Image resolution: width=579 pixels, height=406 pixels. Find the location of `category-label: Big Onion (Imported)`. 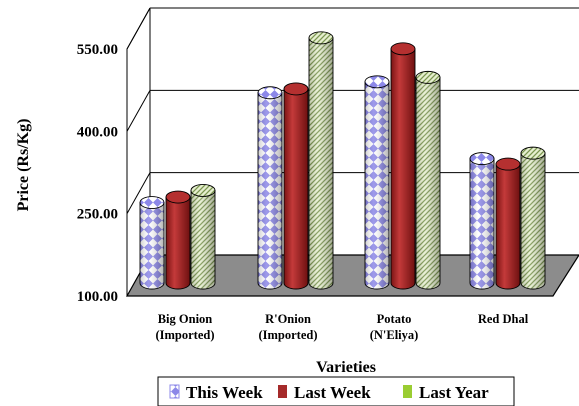

category-label: Big Onion (Imported) is located at coordinates (184, 327).